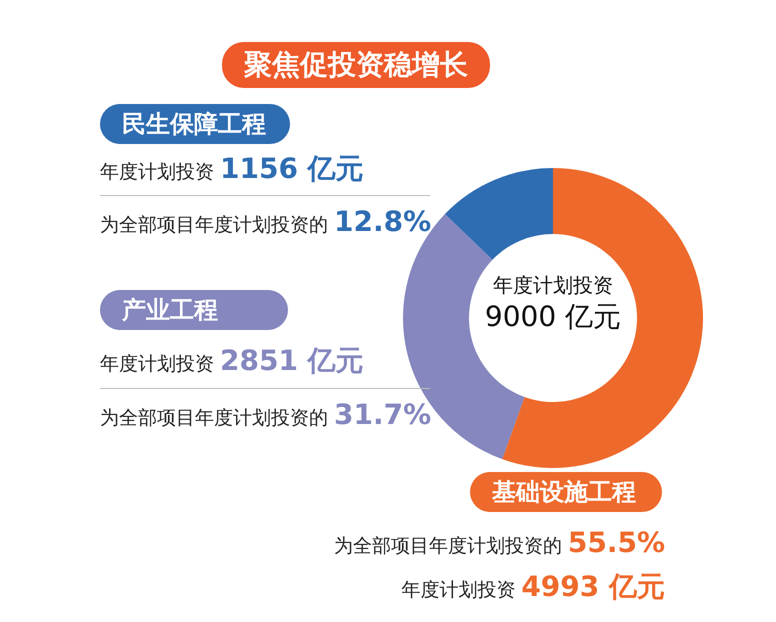 This screenshot has width=776, height=622. Describe the element at coordinates (356, 65) in the screenshot. I see `chart-title: 聚焦促投资稳增长` at that location.